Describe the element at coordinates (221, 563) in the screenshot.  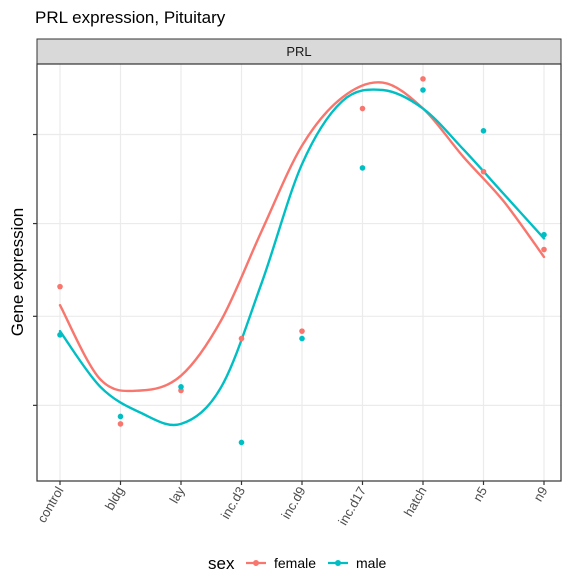
I see `legend-title: sex` at that location.